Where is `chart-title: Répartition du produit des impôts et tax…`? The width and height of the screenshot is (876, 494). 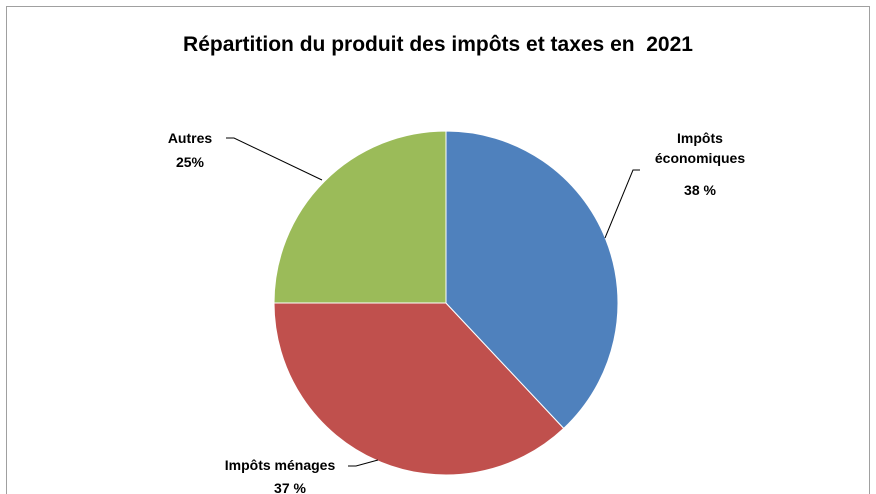 chart-title: Répartition du produit des impôts et tax… is located at coordinates (438, 44).